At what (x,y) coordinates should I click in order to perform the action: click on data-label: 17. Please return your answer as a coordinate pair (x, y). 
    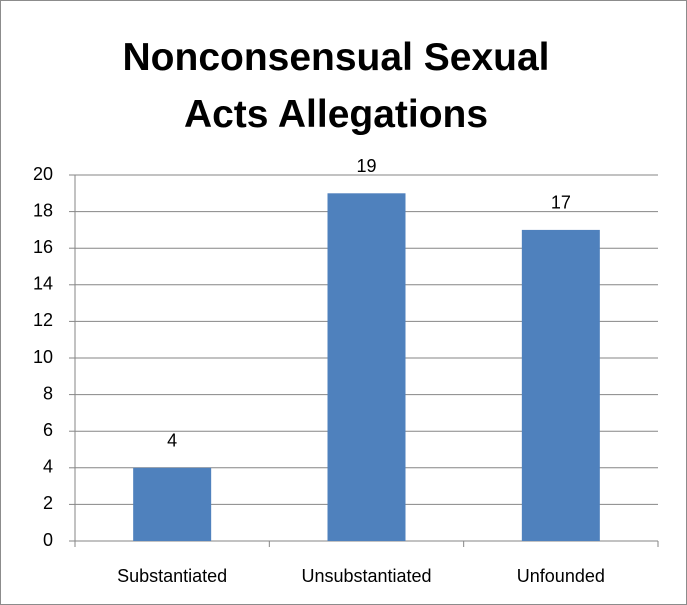
    Looking at the image, I should click on (561, 203).